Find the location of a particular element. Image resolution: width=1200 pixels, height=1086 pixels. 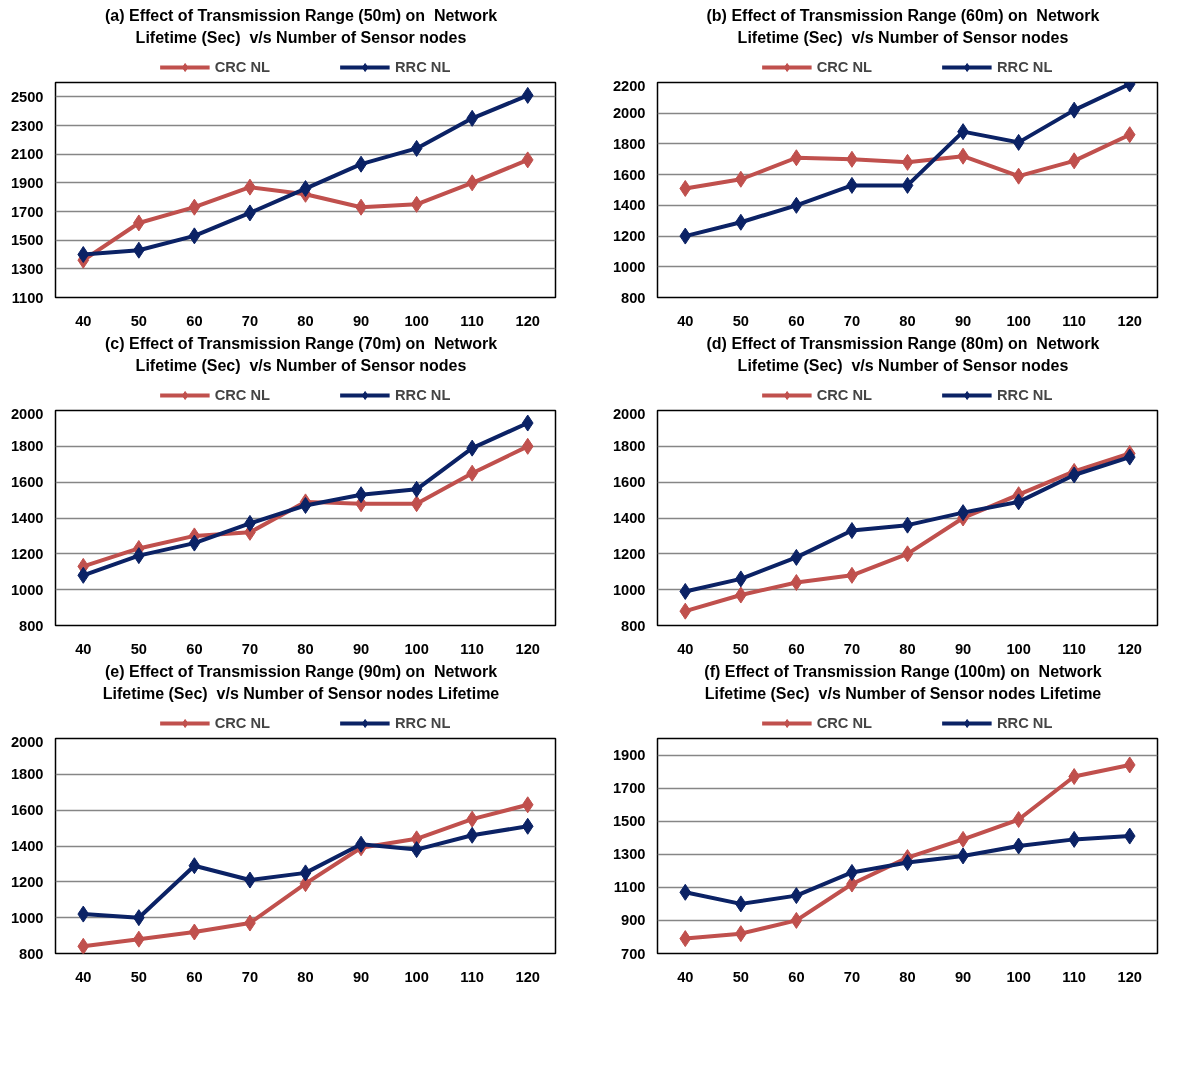

chart-title: (d) Effect of Transmission Range (80m) on Network Lifetime (Sec) v/s Number of Sensor nodes is located at coordinates (903, 355).